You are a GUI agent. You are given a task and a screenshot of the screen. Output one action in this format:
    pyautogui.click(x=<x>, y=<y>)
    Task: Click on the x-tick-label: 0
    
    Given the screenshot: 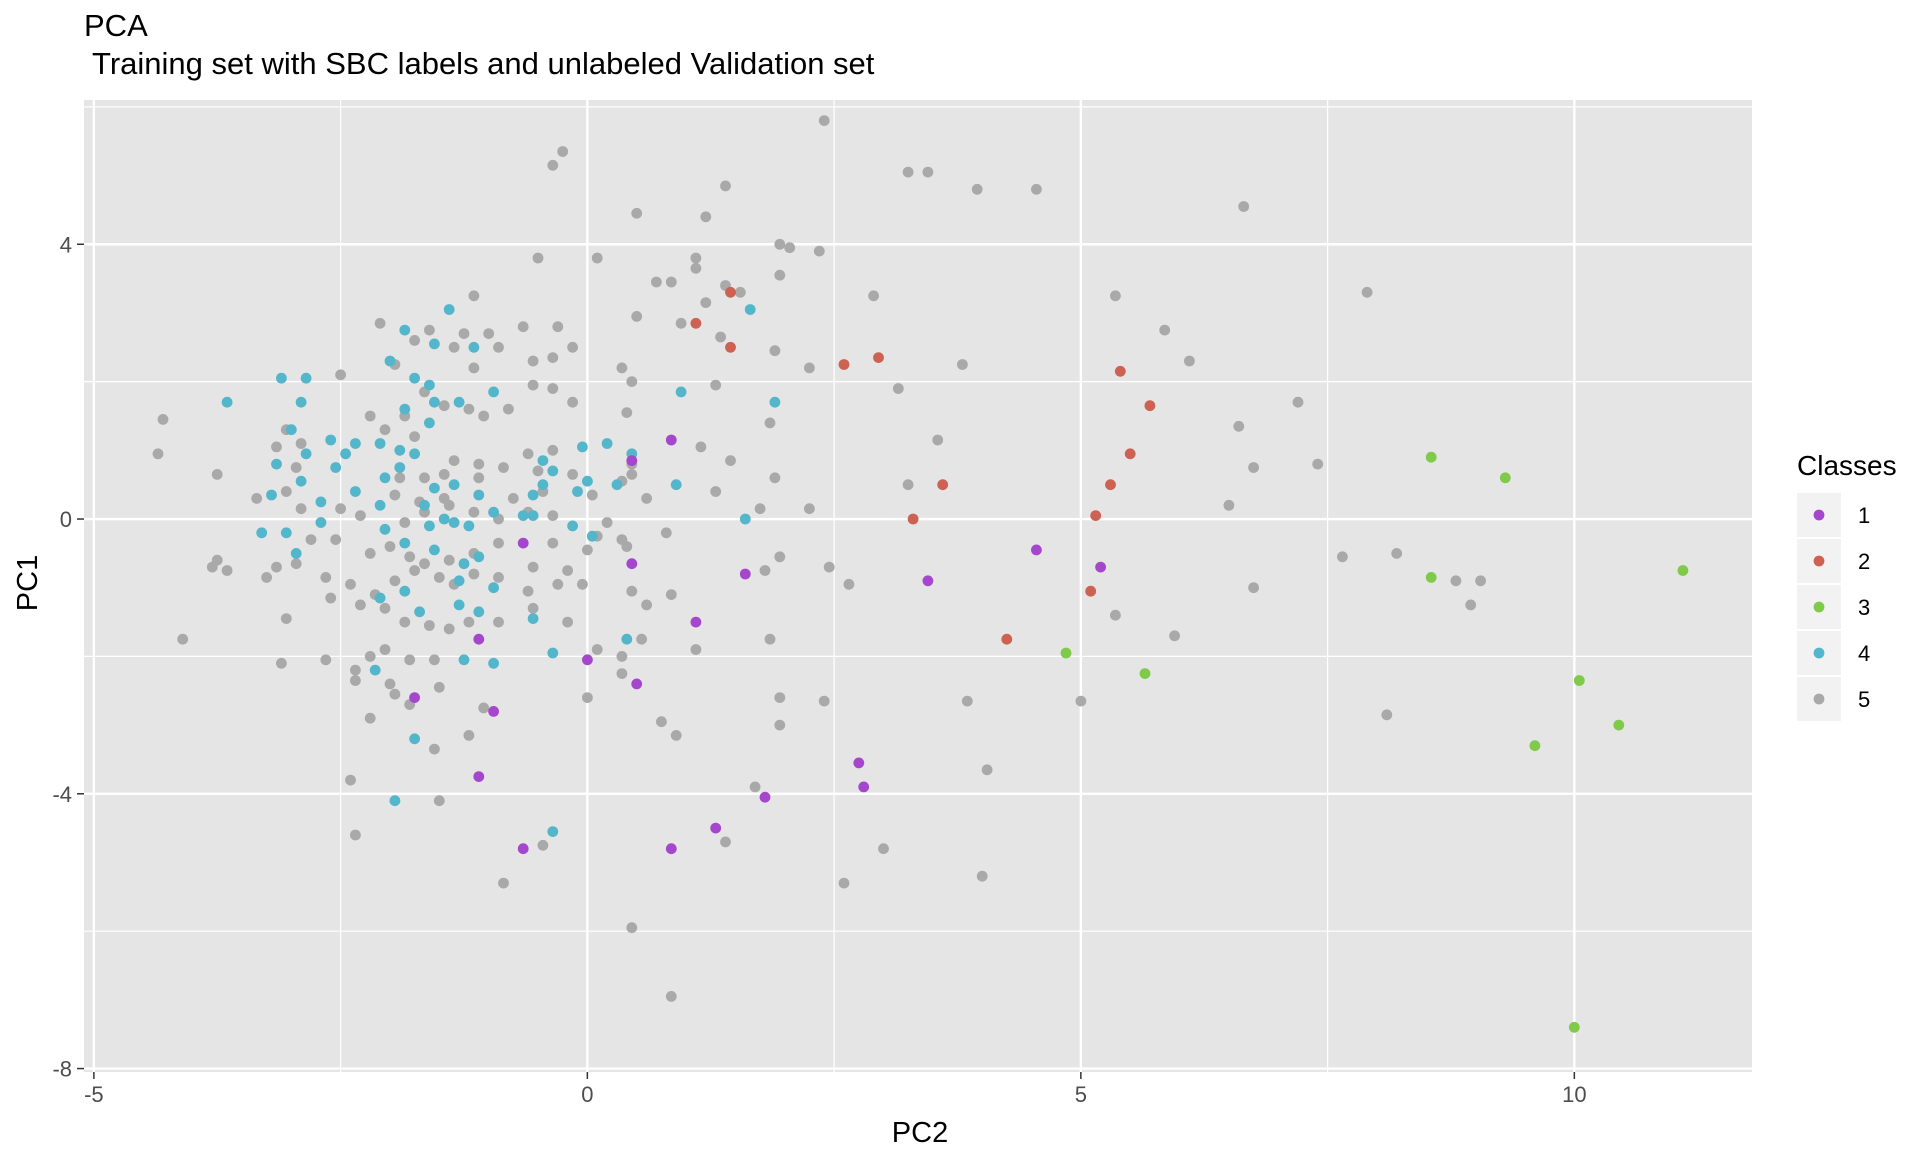 What is the action you would take?
    pyautogui.click(x=587, y=1094)
    